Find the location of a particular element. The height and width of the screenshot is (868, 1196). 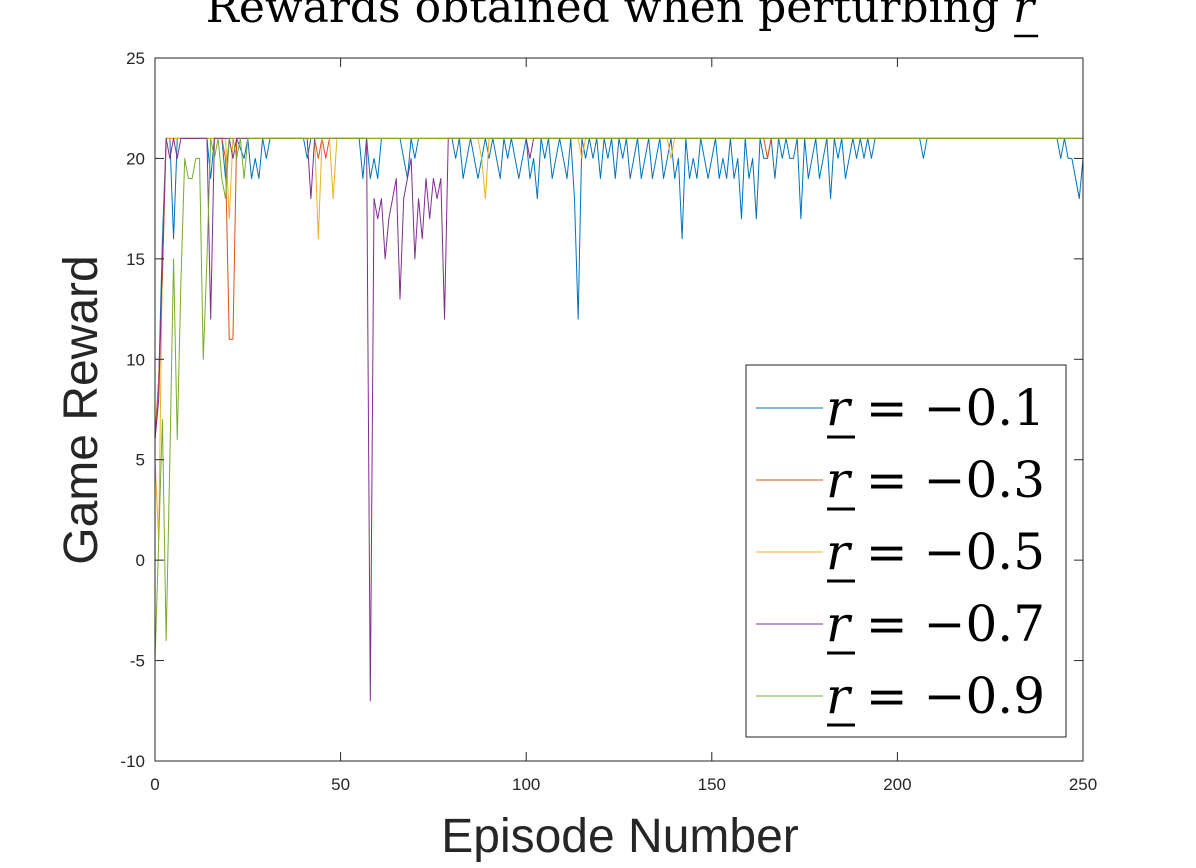

legend-value: = −0.1 is located at coordinates (947, 408).